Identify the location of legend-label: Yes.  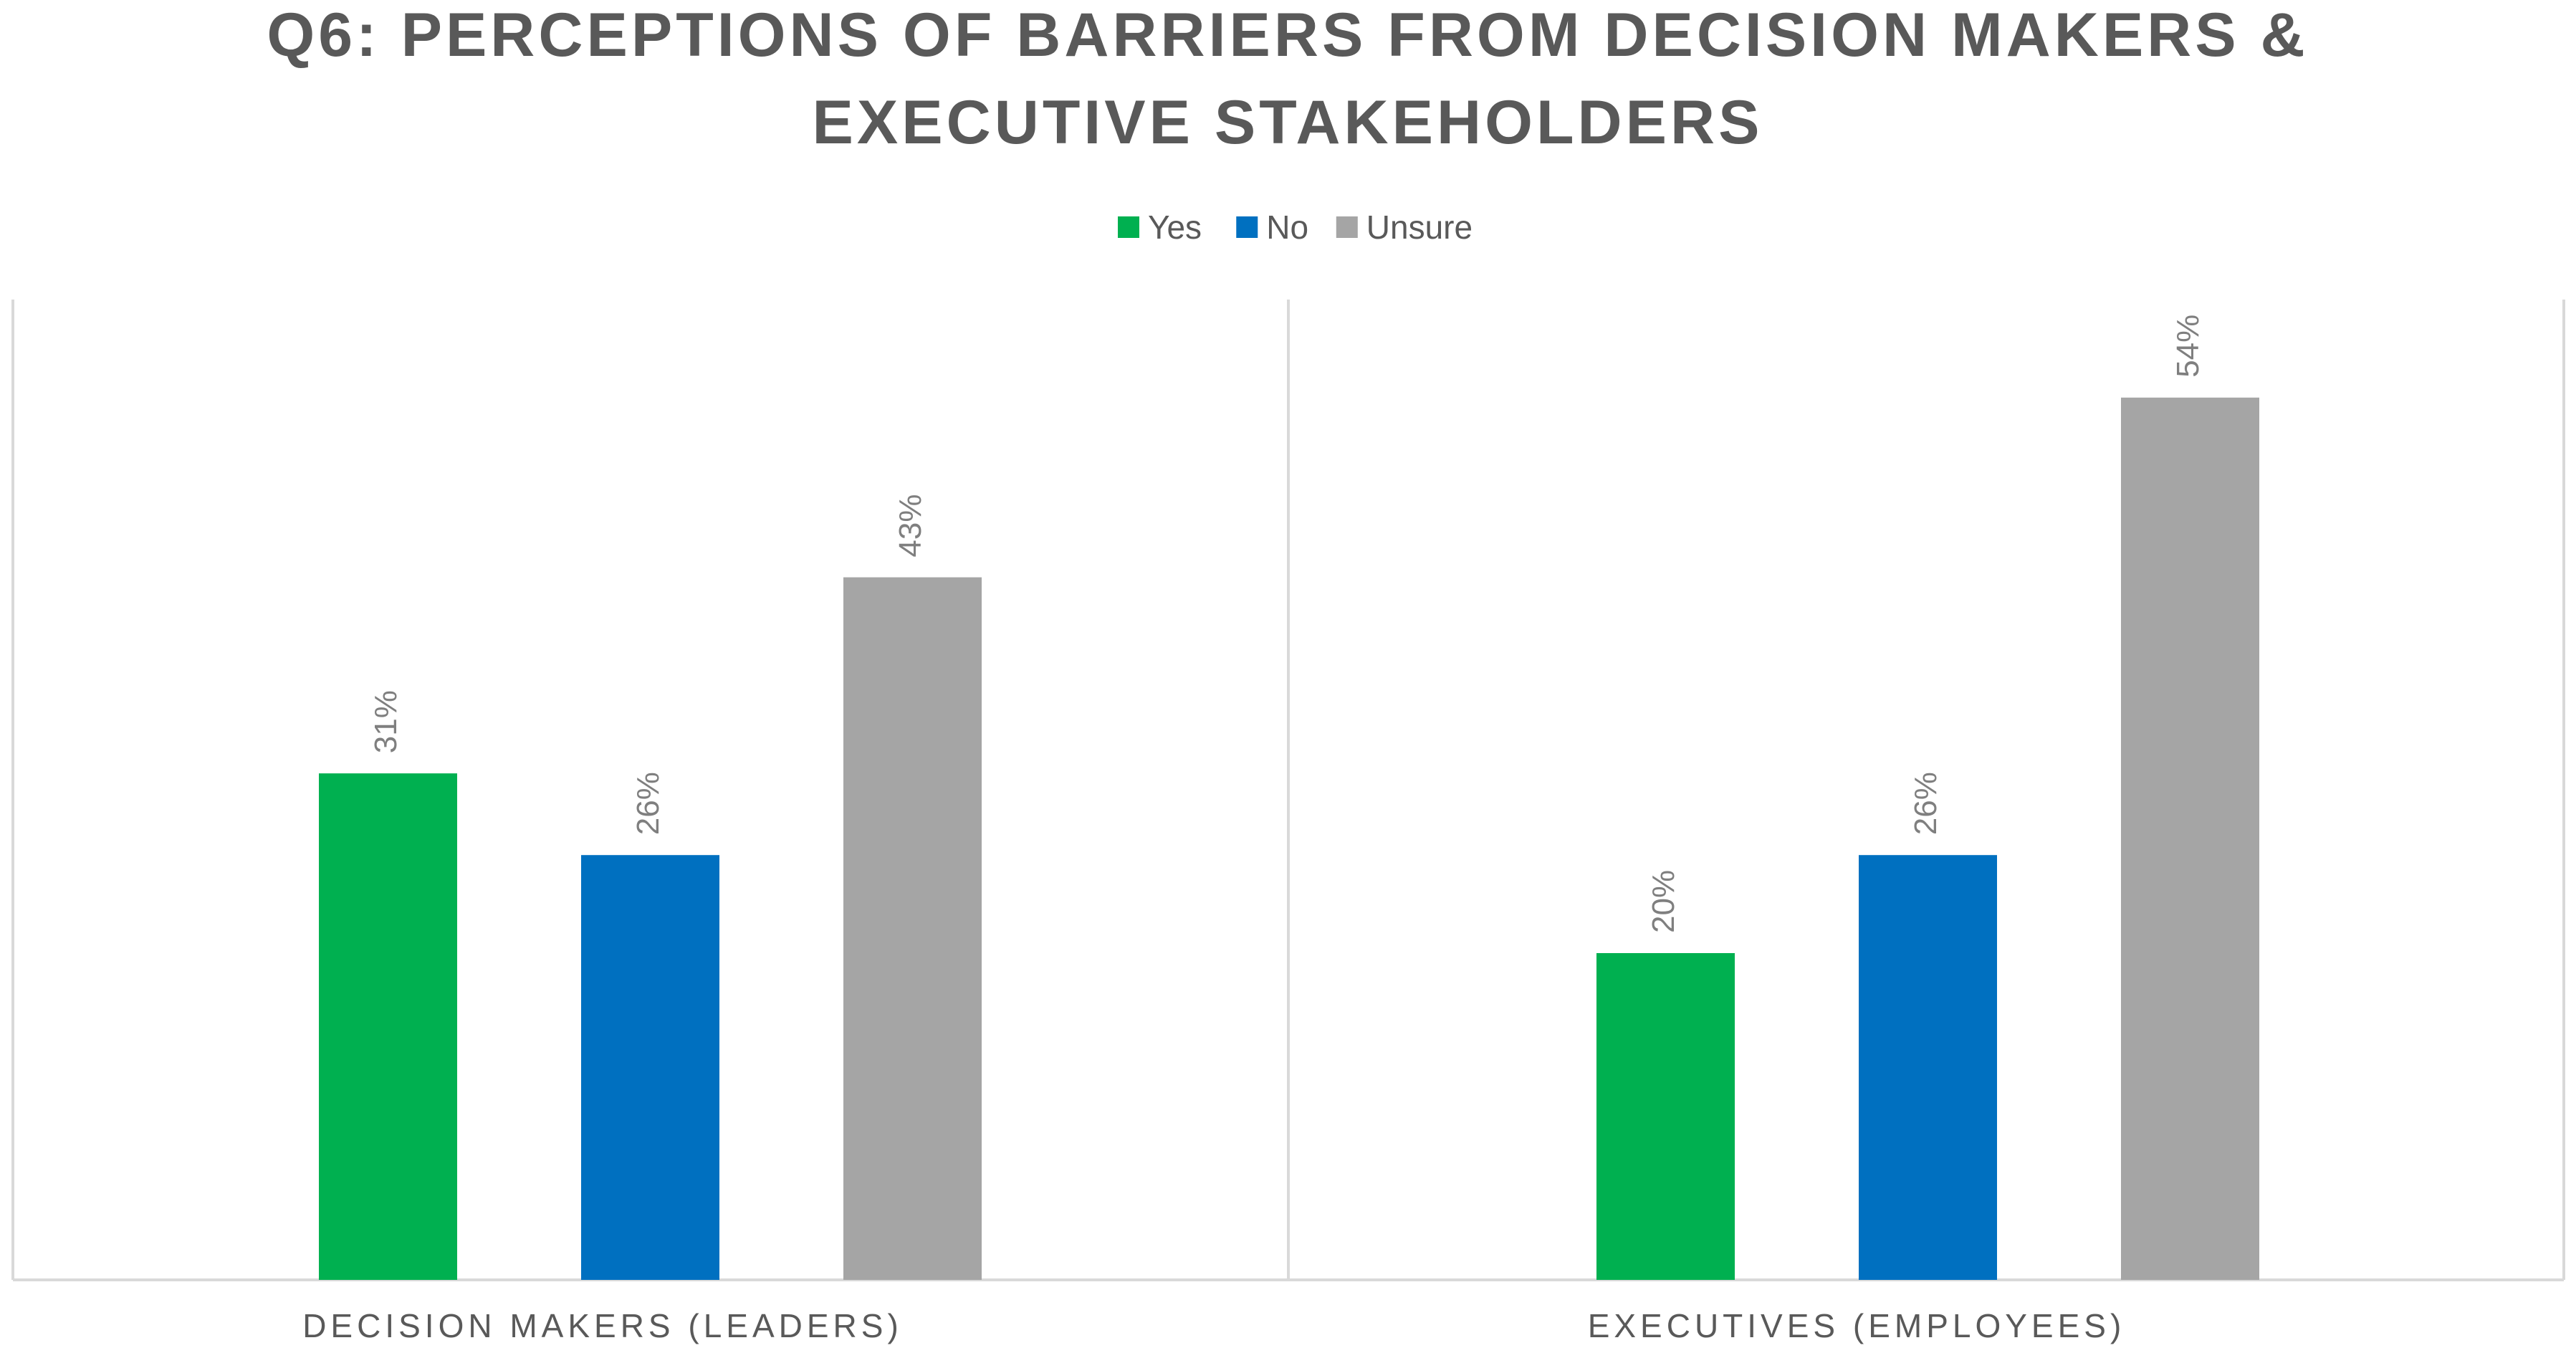
(1175, 227).